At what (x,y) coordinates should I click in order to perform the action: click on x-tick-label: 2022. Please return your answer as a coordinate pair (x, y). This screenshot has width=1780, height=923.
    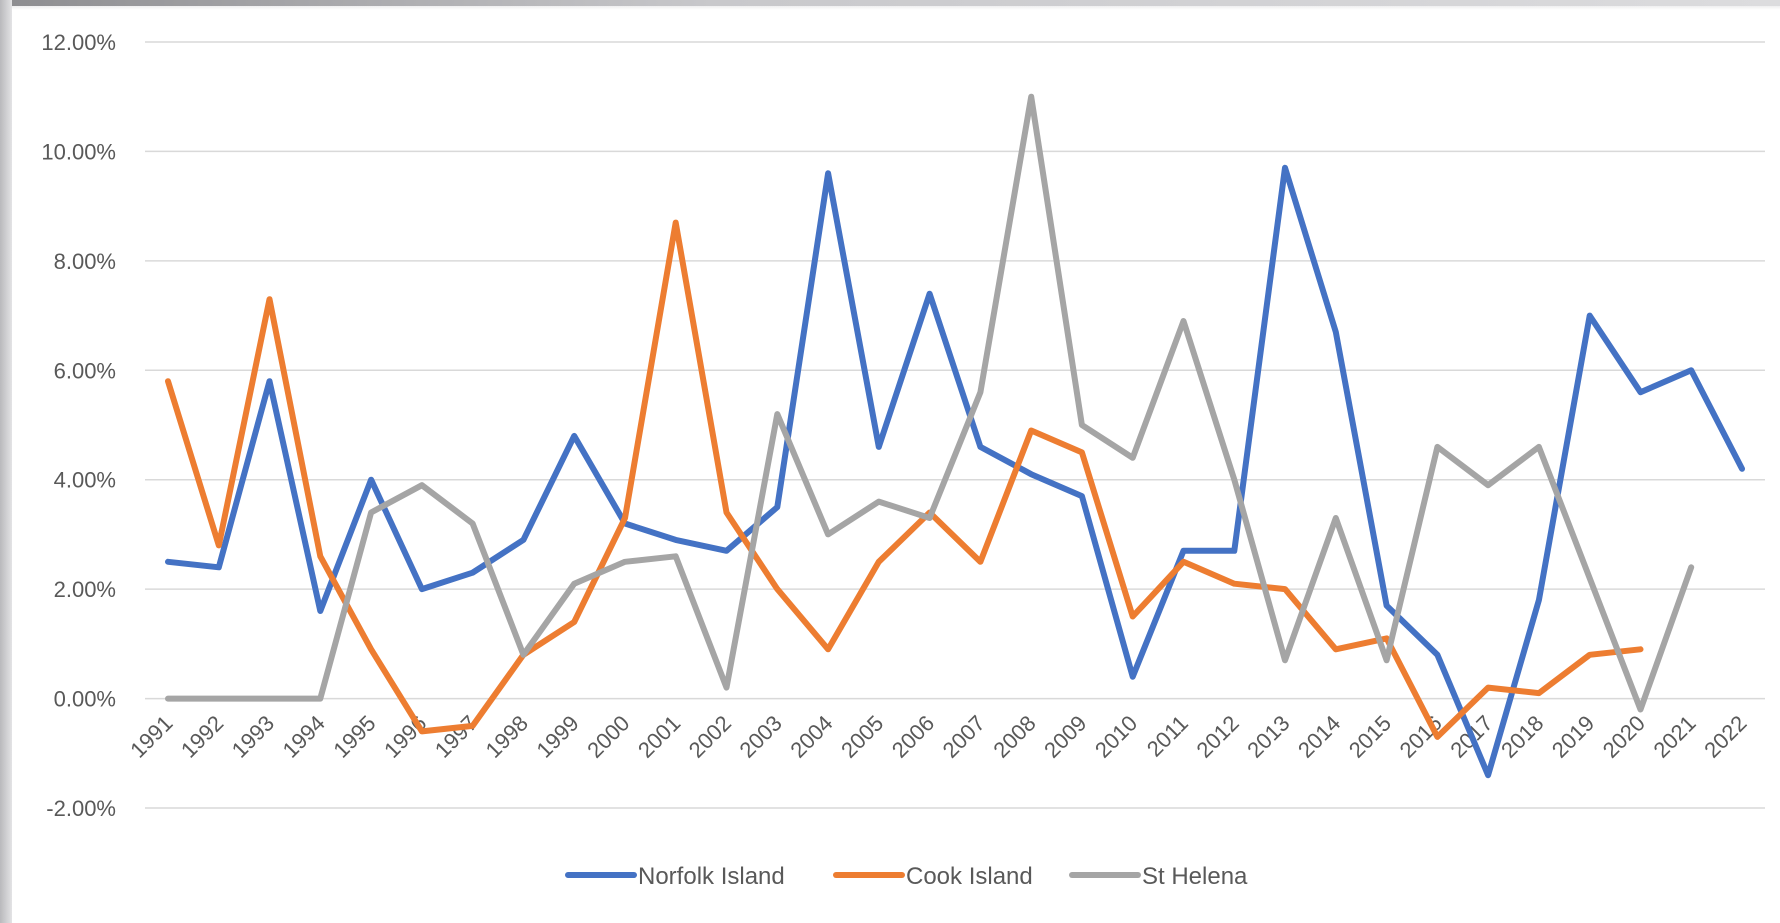
    Looking at the image, I should click on (1725, 736).